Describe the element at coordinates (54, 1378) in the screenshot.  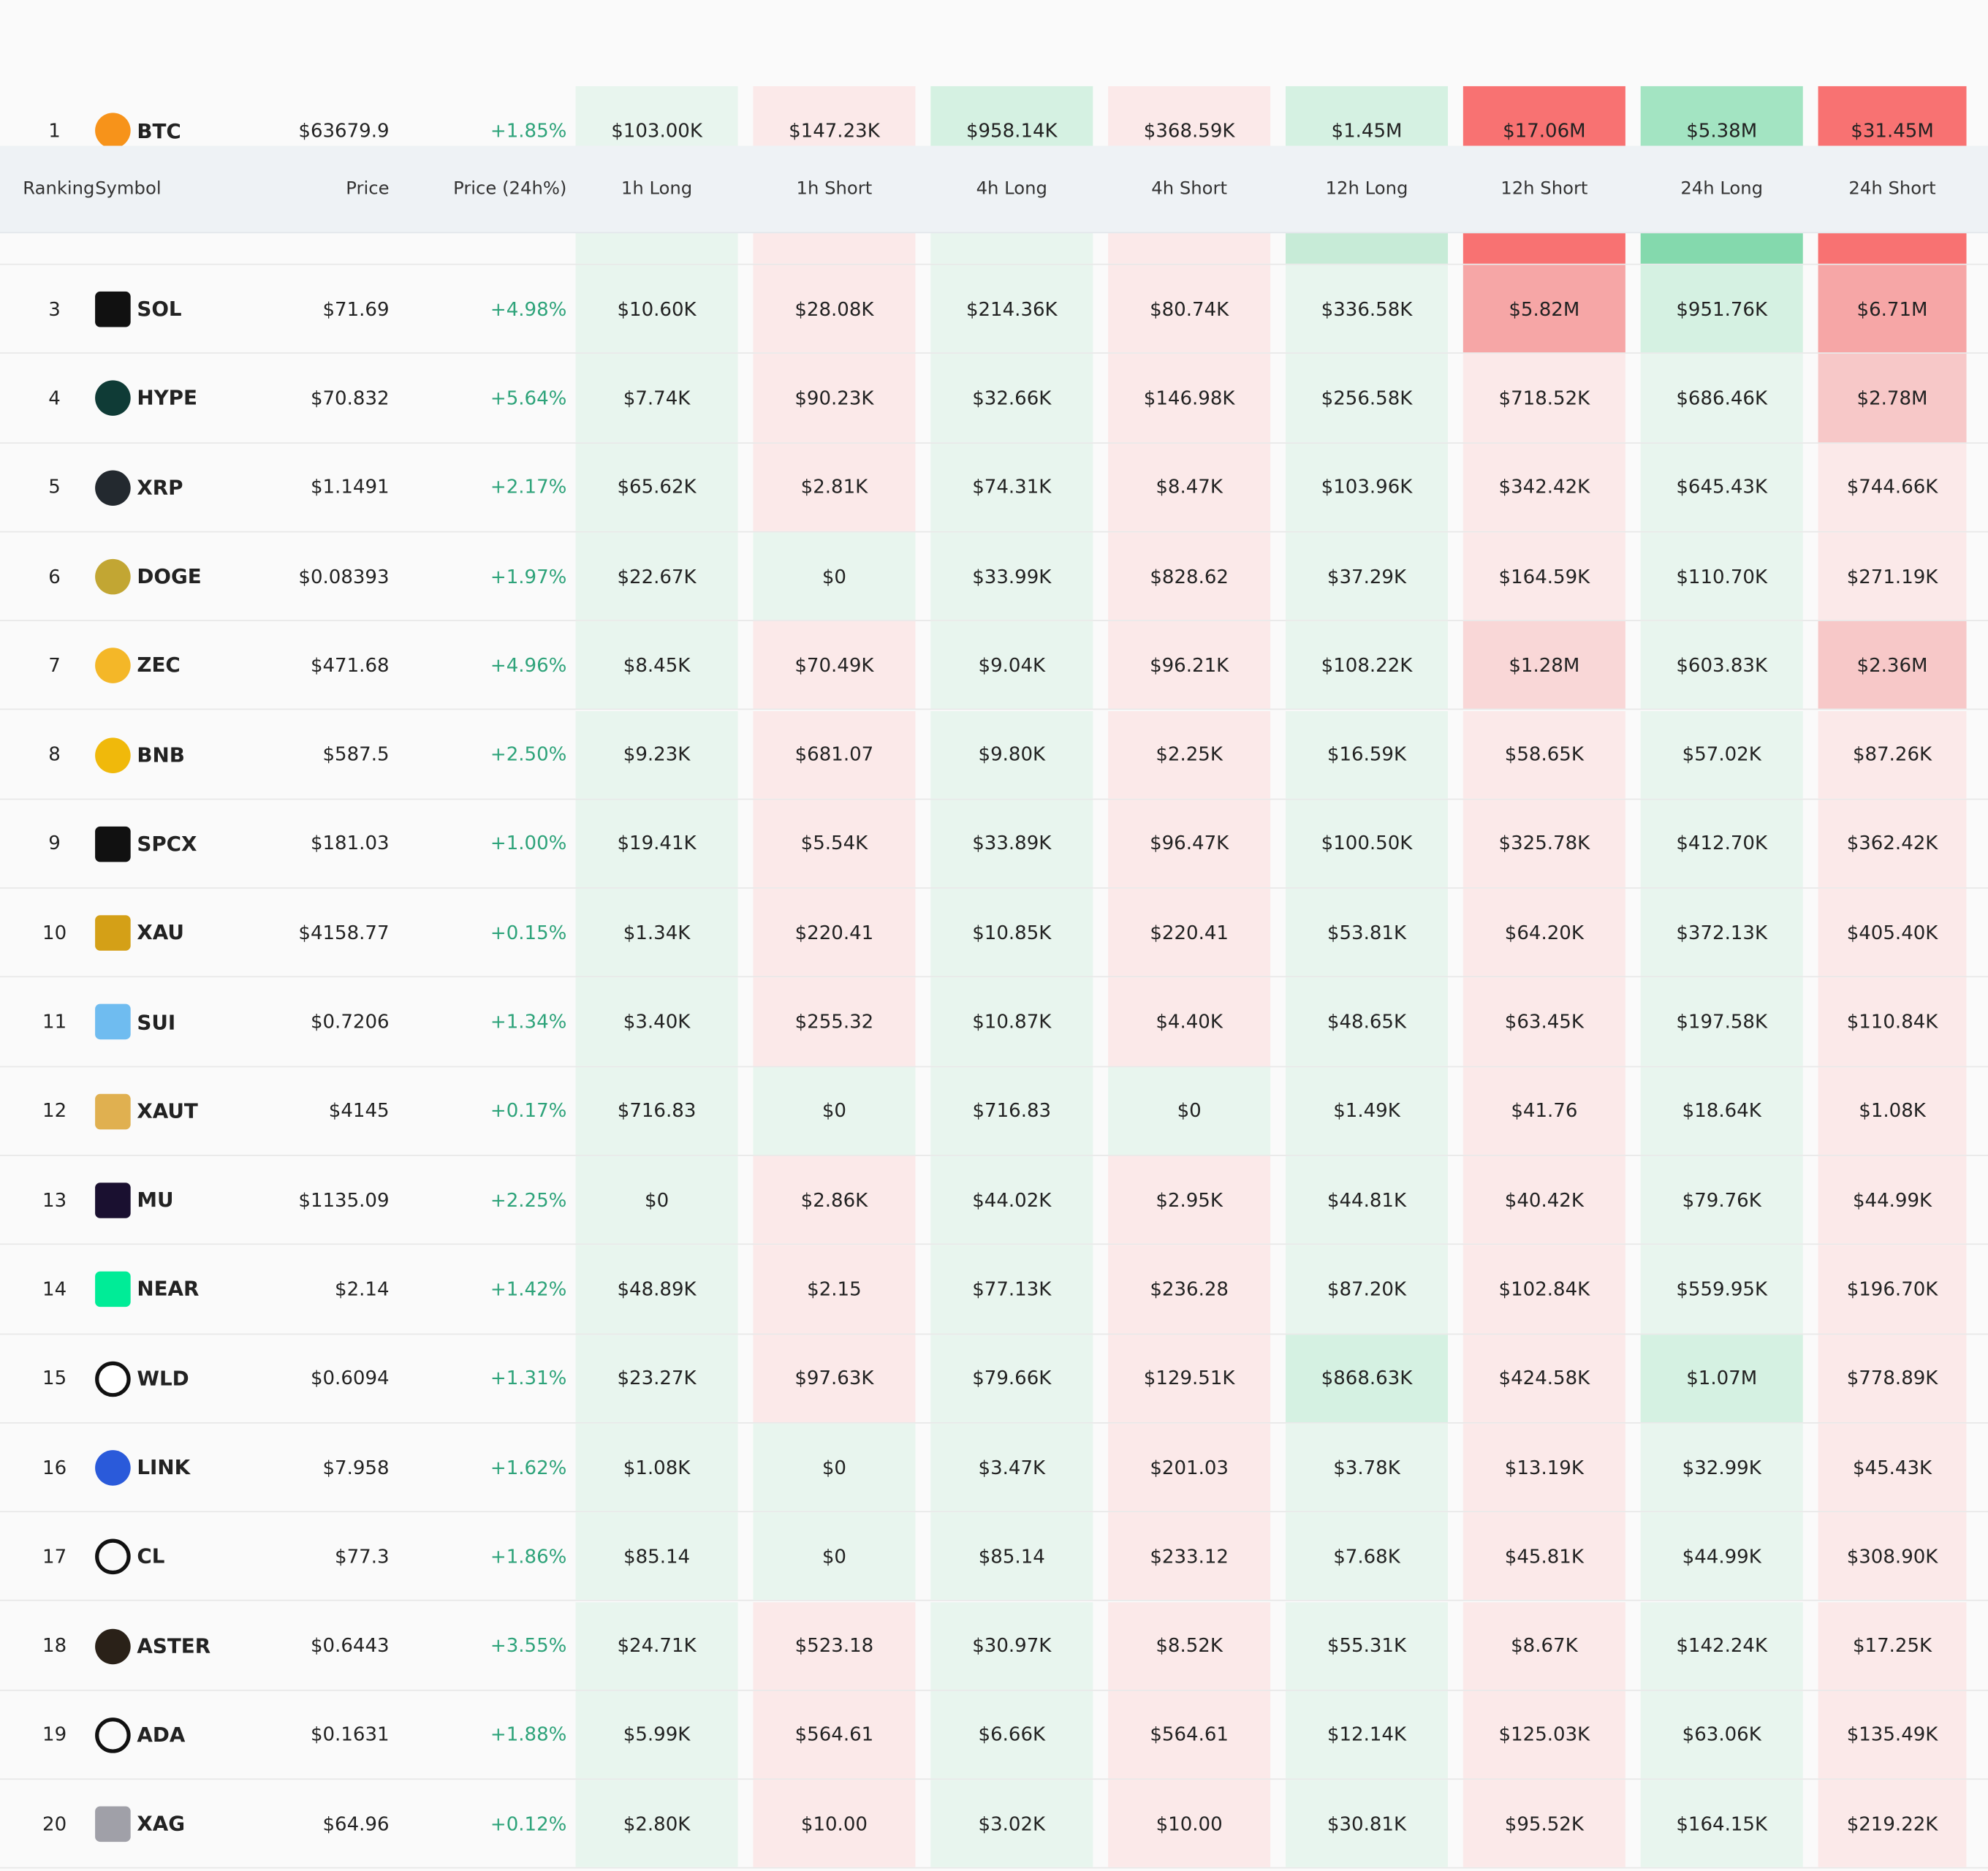
I see `table-cell: 15` at that location.